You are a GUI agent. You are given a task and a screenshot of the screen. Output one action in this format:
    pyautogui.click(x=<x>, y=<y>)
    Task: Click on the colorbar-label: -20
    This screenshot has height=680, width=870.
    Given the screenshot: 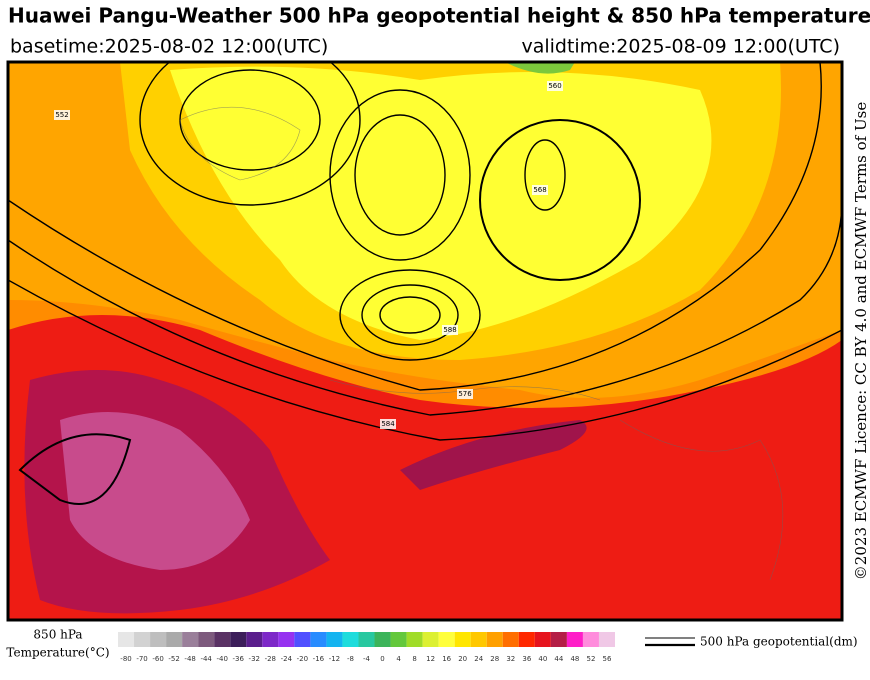 What is the action you would take?
    pyautogui.click(x=302, y=659)
    